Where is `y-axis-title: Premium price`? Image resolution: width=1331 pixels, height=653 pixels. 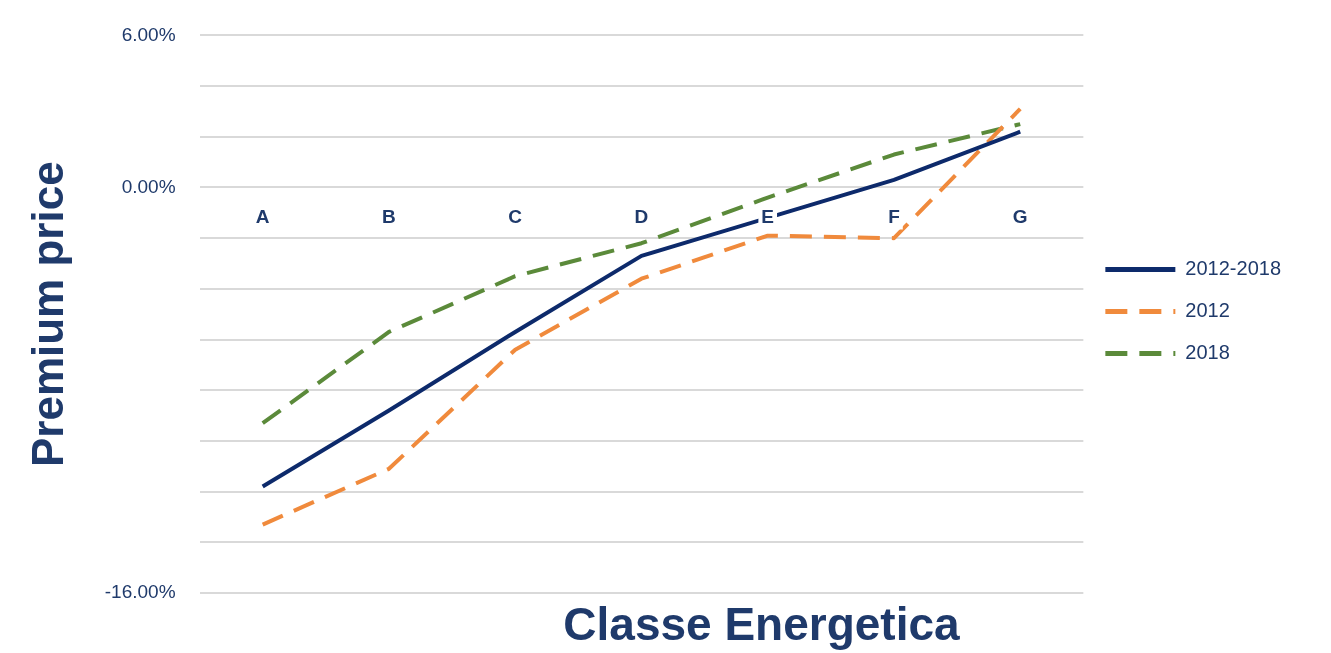
y-axis-title: Premium price is located at coordinates (47, 314).